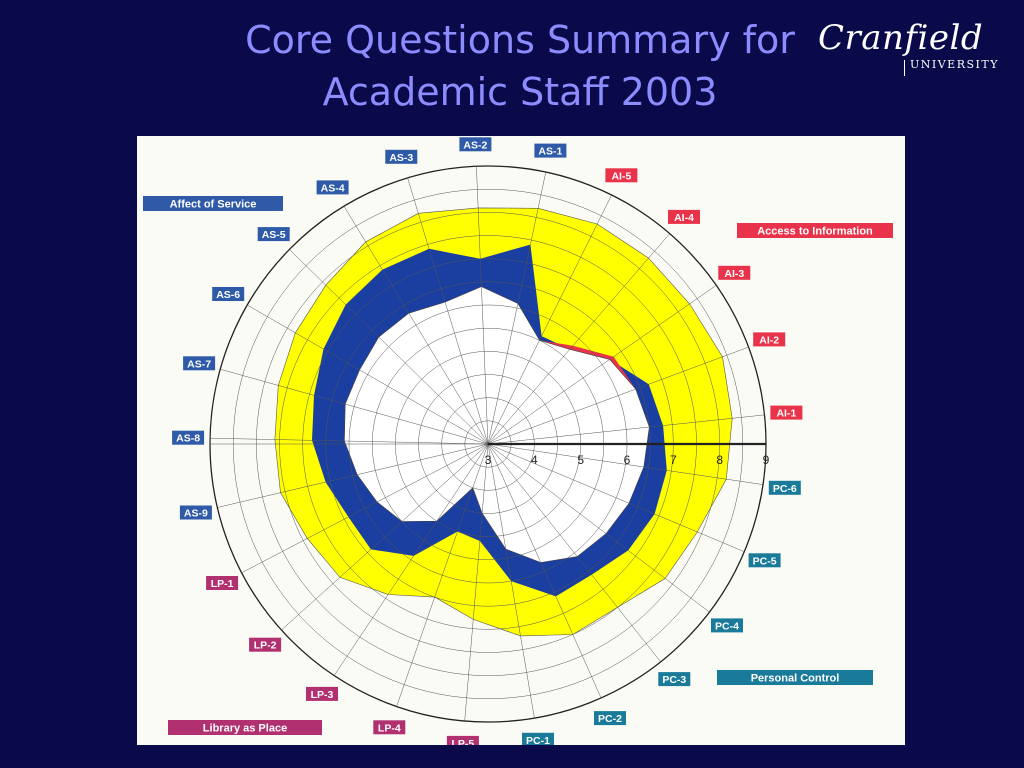  I want to click on category-label: AS-3, so click(401, 156).